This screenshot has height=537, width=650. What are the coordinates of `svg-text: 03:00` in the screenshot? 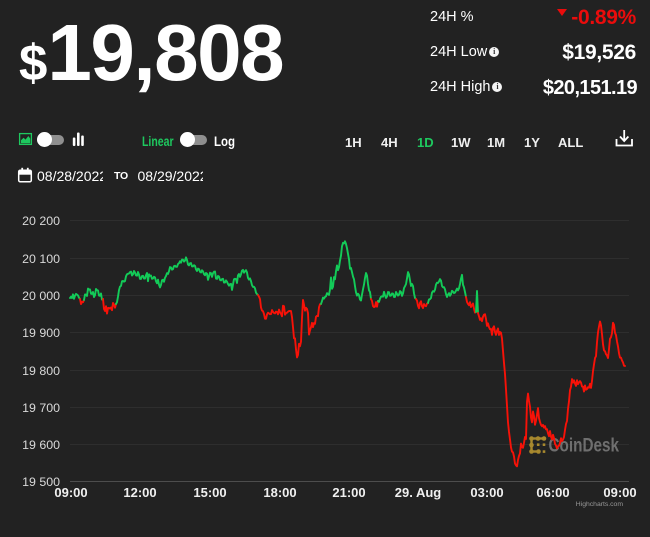 It's located at (486, 492).